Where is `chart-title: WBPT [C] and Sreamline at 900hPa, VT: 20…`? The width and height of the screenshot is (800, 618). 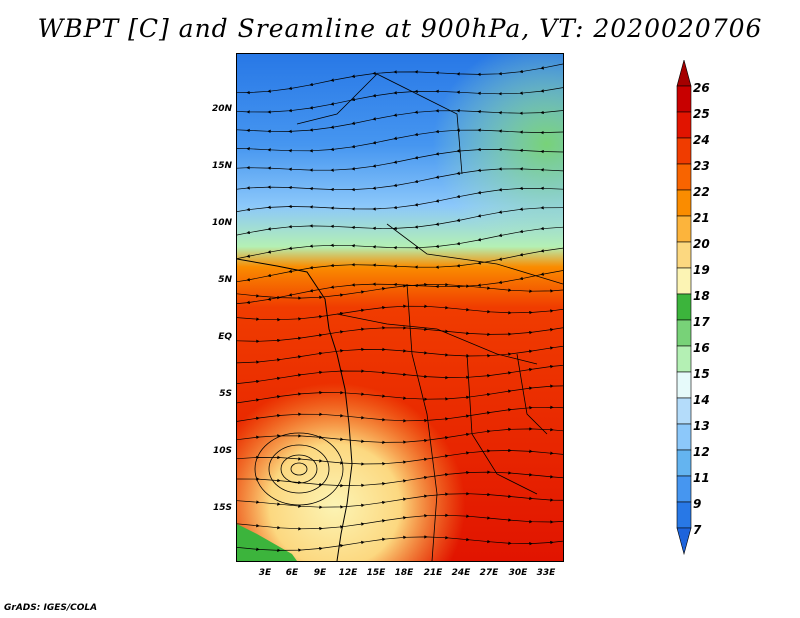 chart-title: WBPT [C] and Sreamline at 900hPa, VT: 20… is located at coordinates (400, 28).